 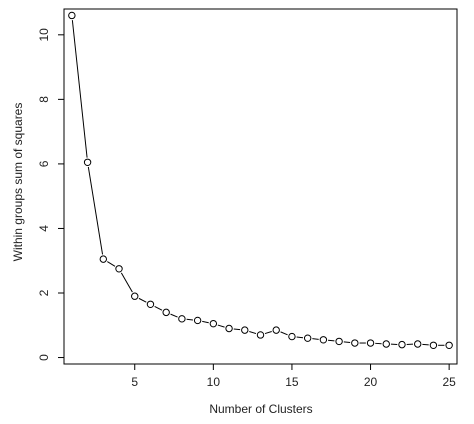 What do you see at coordinates (44, 228) in the screenshot?
I see `y-tick-label: 4` at bounding box center [44, 228].